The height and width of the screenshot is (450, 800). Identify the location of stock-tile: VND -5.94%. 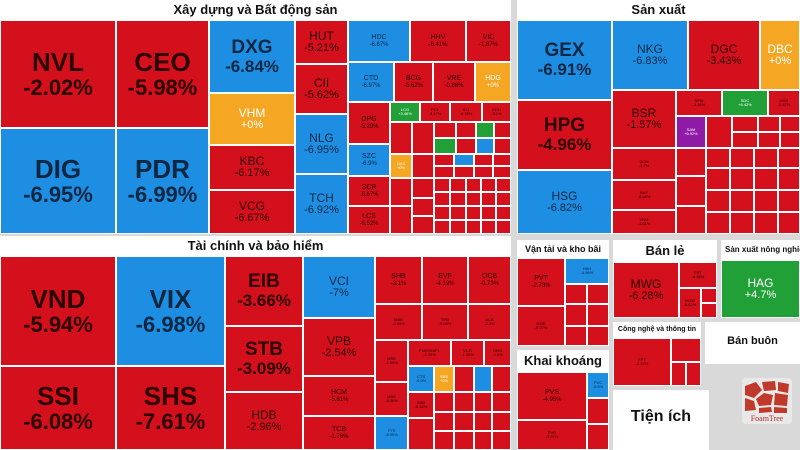
(58, 311).